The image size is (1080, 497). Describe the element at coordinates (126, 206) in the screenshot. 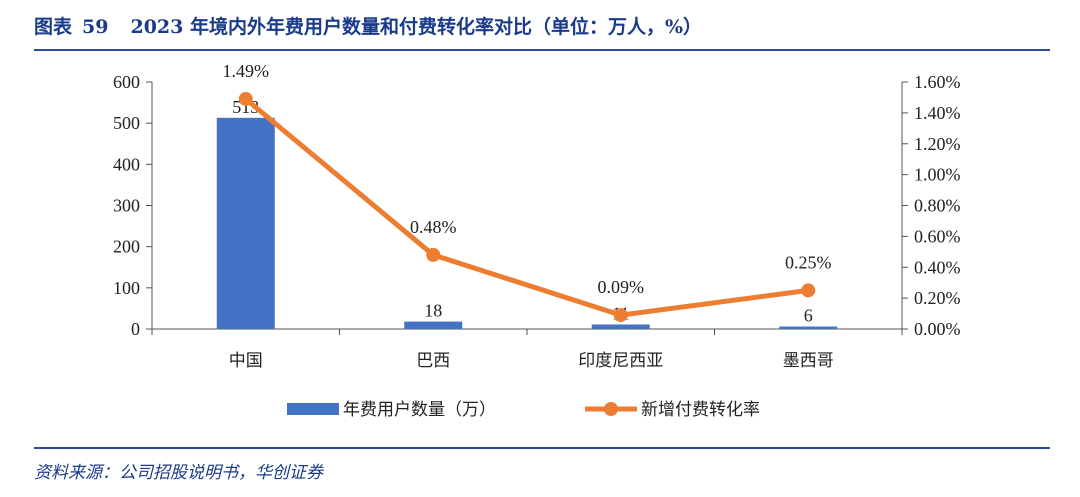

I see `y-left-tick-label: 300` at that location.